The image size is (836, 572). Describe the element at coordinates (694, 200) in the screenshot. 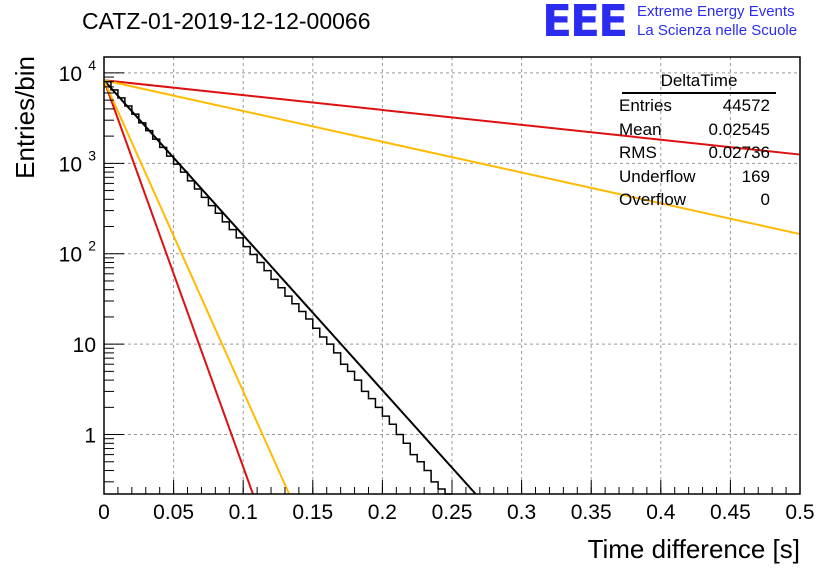

I see `stats-row-overflow: Overflow 0` at that location.